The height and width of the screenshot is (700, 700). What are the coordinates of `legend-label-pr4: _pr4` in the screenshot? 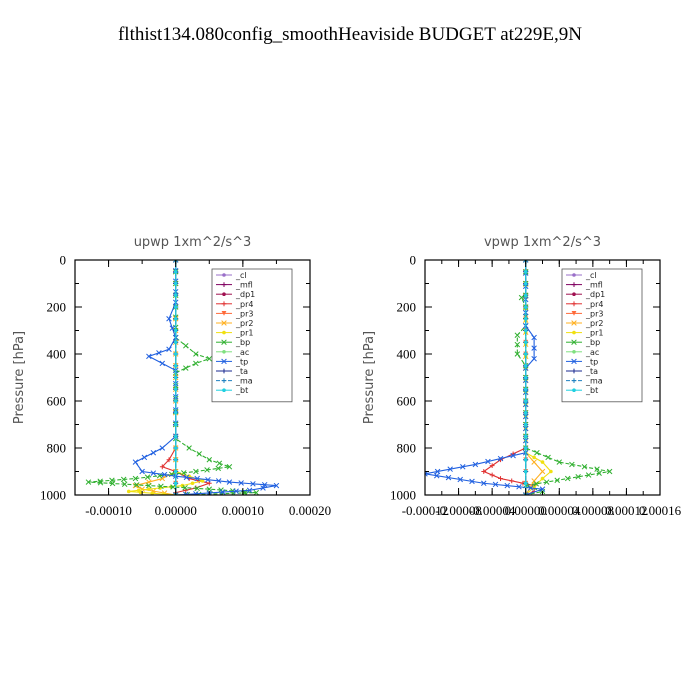 It's located at (594, 304).